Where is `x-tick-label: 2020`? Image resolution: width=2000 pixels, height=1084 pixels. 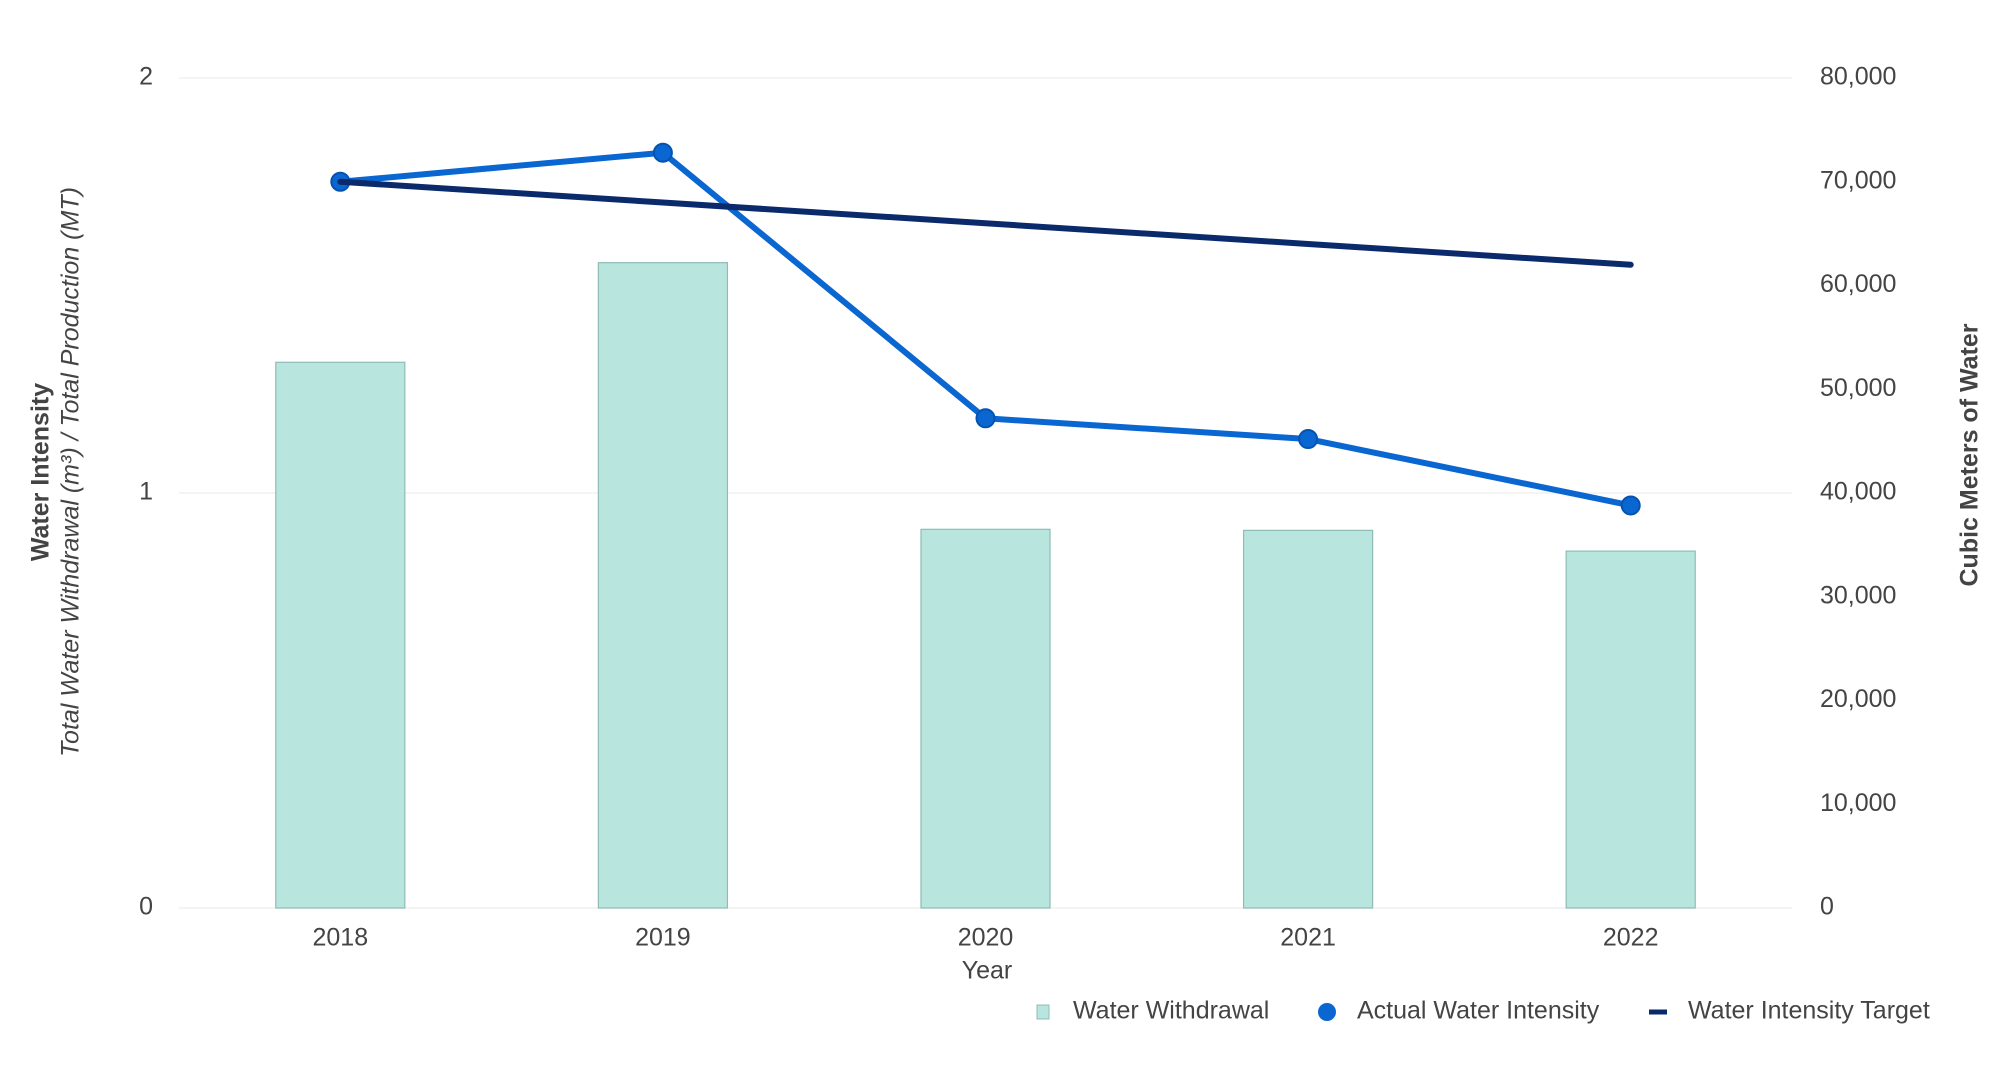
x-tick-label: 2020 is located at coordinates (986, 938).